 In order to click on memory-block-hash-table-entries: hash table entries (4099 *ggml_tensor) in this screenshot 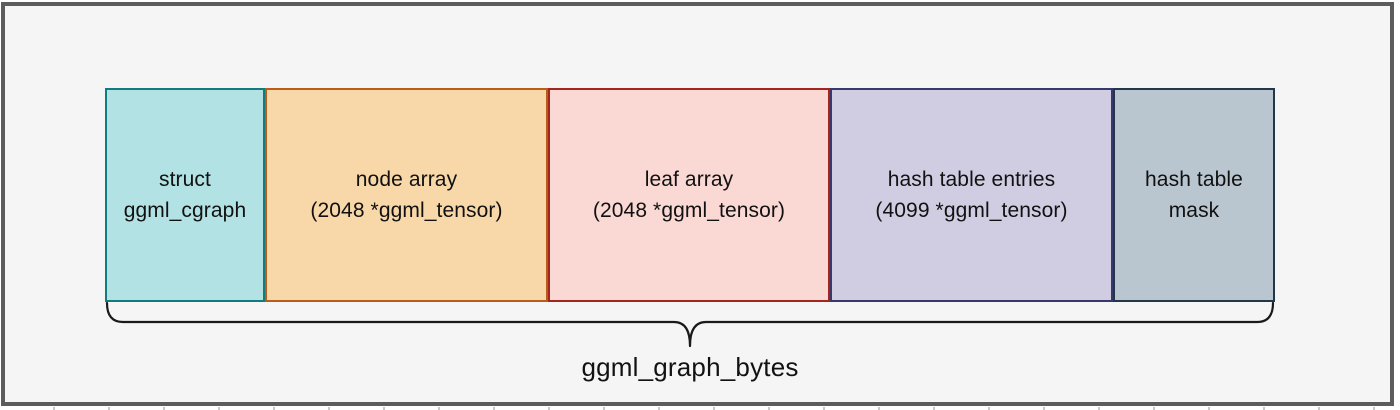, I will do `click(971, 195)`.